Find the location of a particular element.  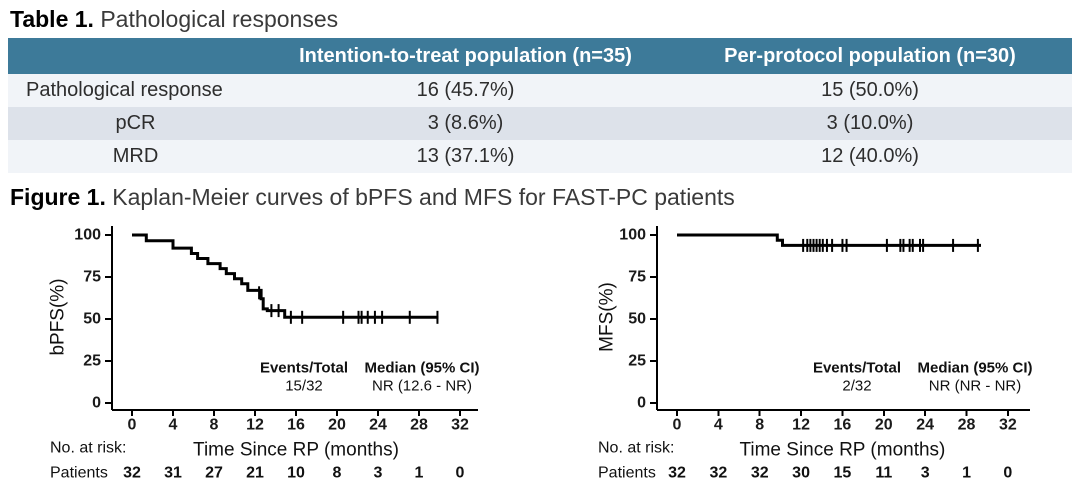

pp-value: 3 (10.0%) is located at coordinates (870, 123).